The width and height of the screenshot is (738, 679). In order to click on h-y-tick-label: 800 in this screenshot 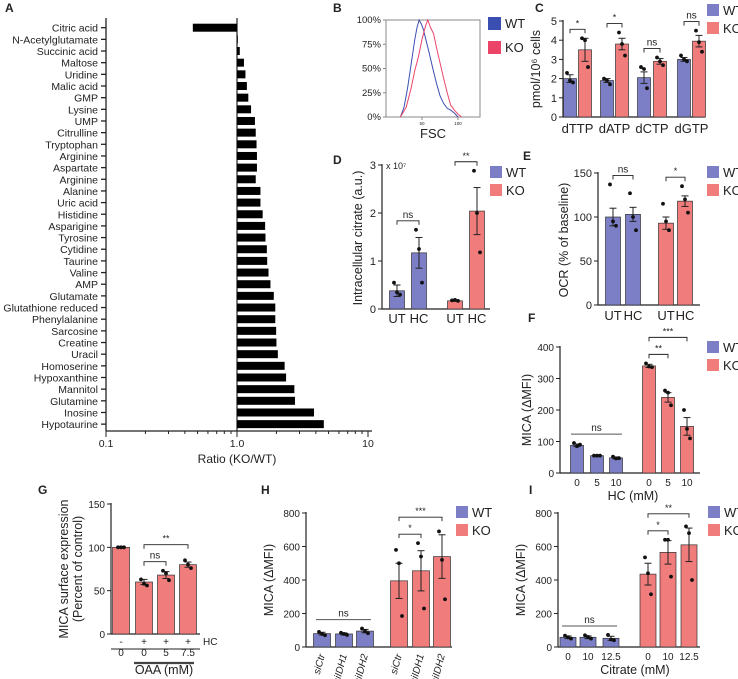, I will do `click(291, 514)`.